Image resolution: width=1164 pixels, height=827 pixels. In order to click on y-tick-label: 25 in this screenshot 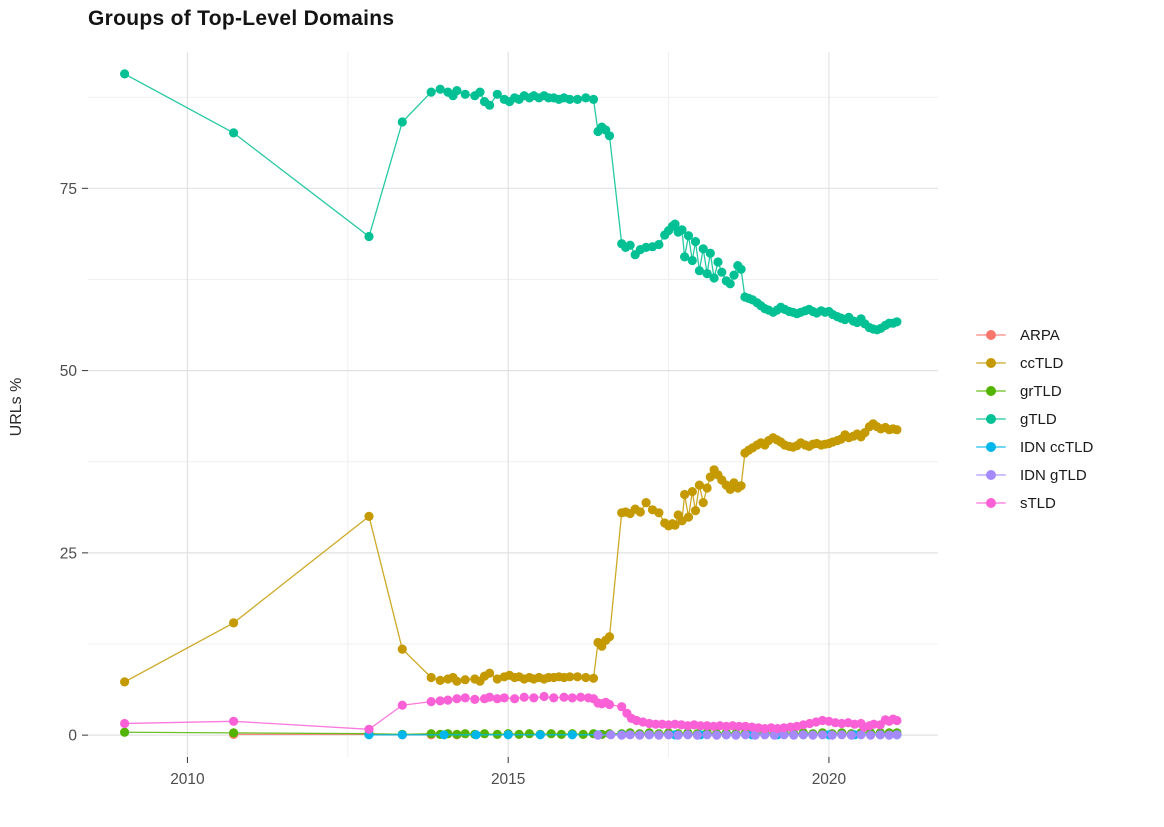, I will do `click(68, 553)`.